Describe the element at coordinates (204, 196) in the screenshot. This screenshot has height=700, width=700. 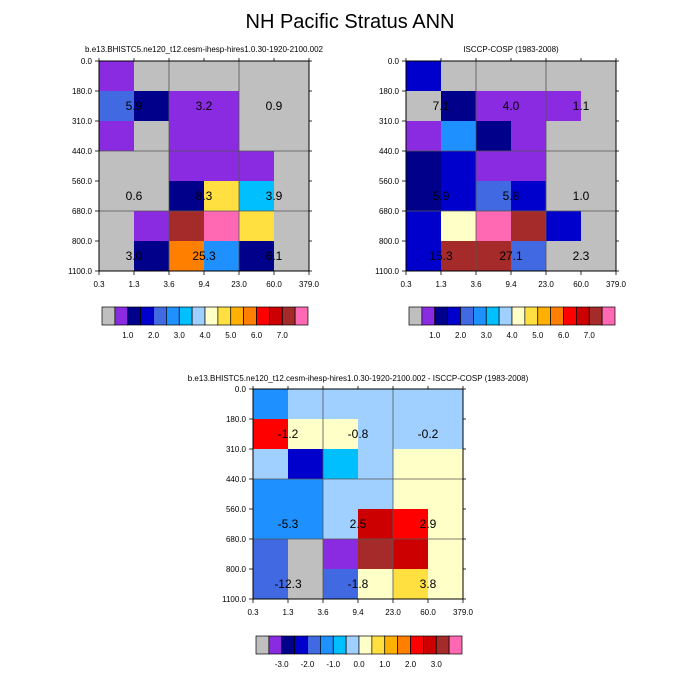
I see `cell-value-label: 8.3` at that location.